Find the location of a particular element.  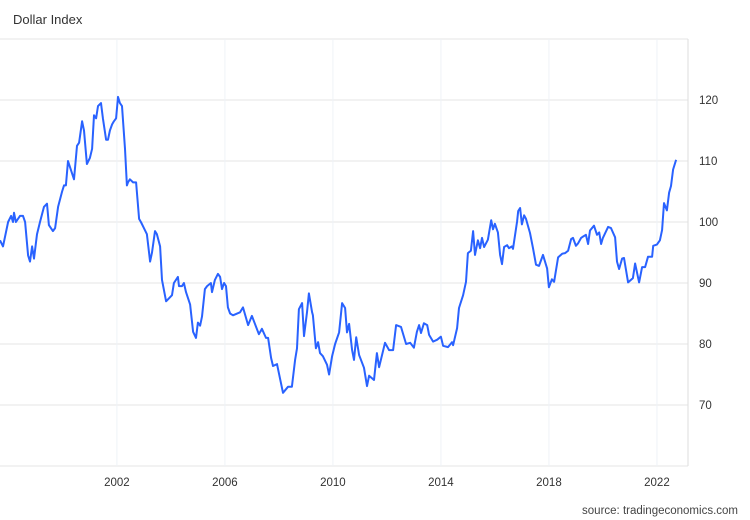

y-tick-label: 70 is located at coordinates (705, 406).